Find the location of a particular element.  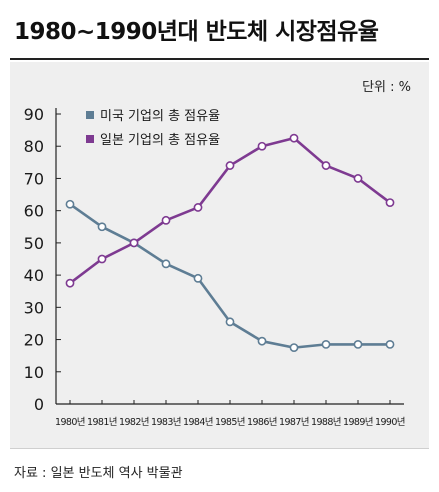

x-tick-label: 1980년 is located at coordinates (70, 422).